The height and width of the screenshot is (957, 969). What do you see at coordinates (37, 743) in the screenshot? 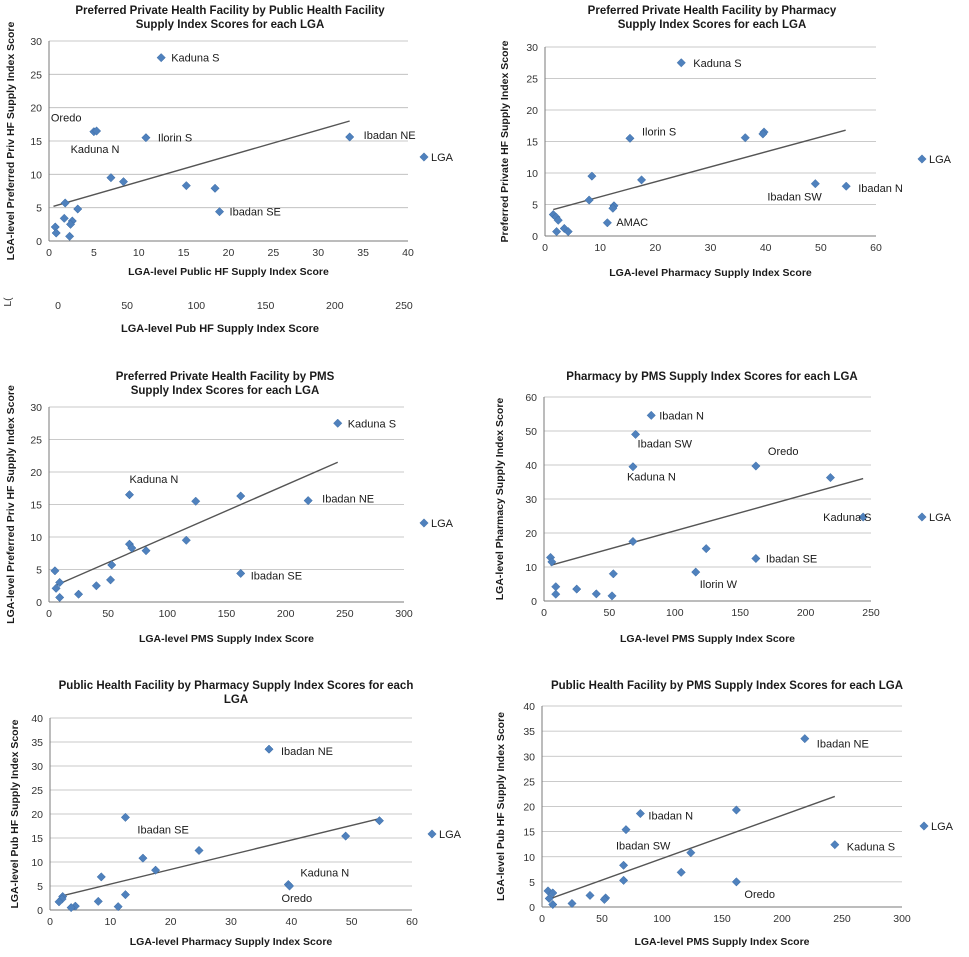
I see `y-tick-label: 35` at bounding box center [37, 743].